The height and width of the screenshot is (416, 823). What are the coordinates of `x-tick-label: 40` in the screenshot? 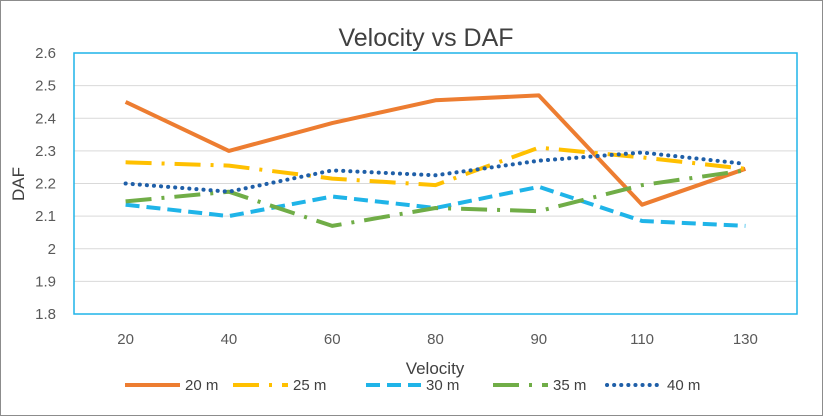 It's located at (229, 339).